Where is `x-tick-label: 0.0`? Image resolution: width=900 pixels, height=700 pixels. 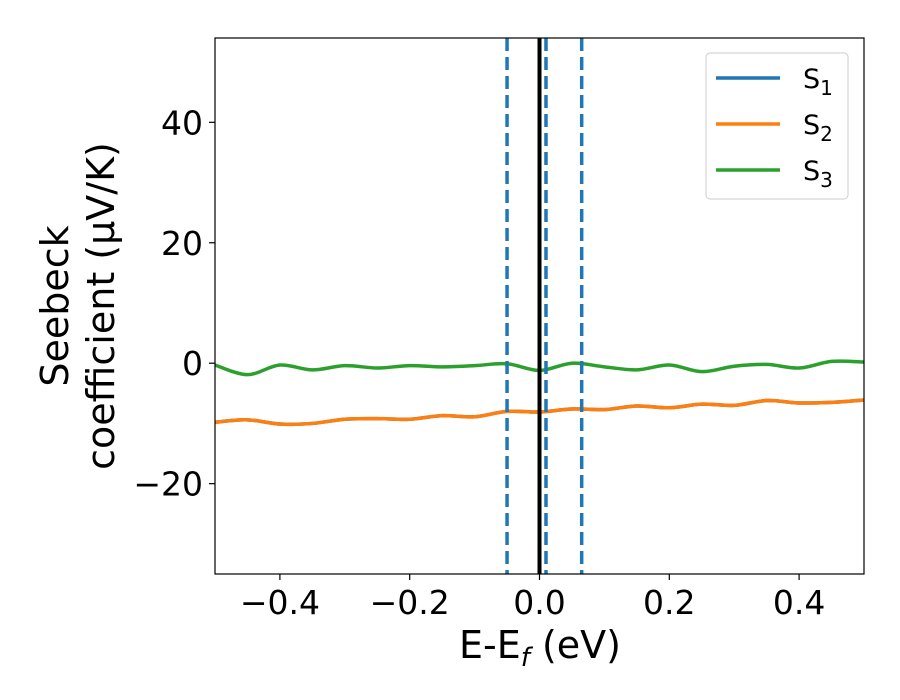 x-tick-label: 0.0 is located at coordinates (539, 602).